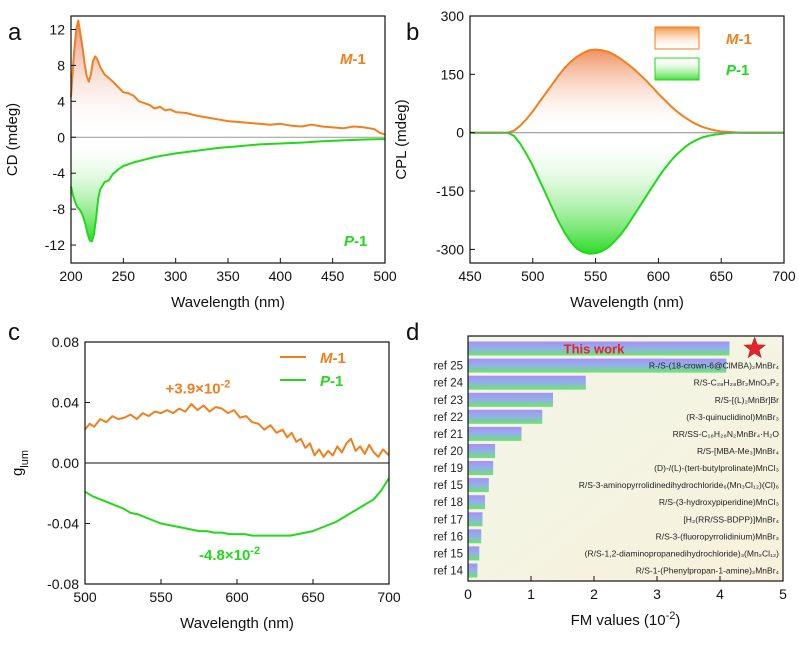  Describe the element at coordinates (193, 388) in the screenshot. I see `panel-c-annotation-part: +3.9×10` at that location.